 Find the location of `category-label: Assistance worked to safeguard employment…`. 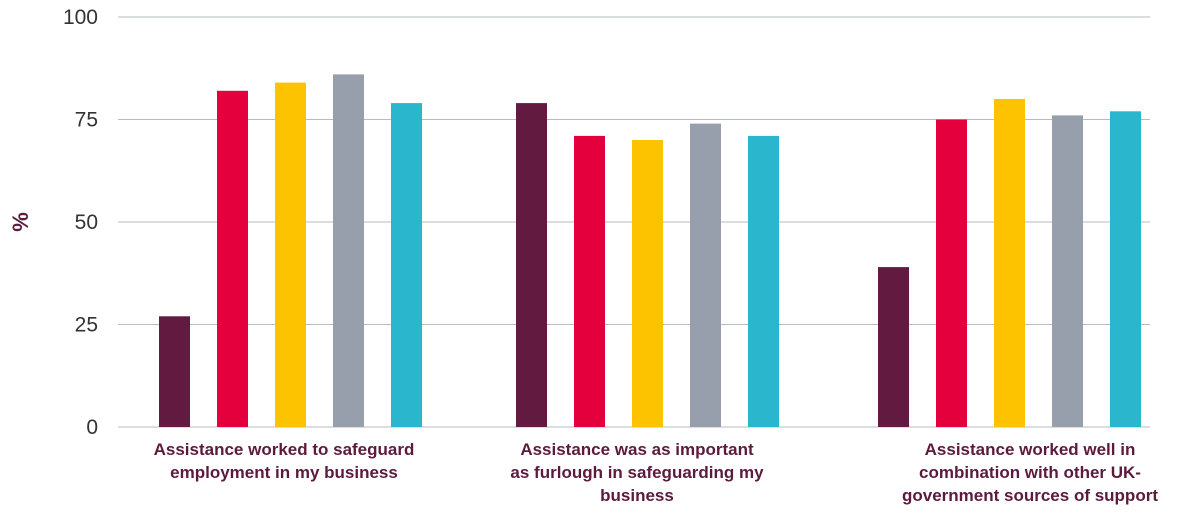

category-label: Assistance worked to safeguard employment… is located at coordinates (284, 461).